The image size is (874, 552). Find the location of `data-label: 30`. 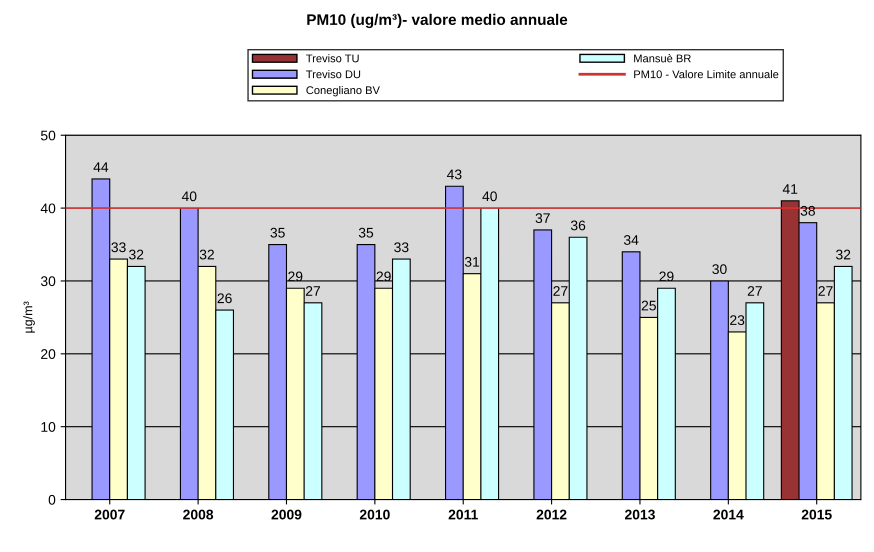

data-label: 30 is located at coordinates (719, 269).